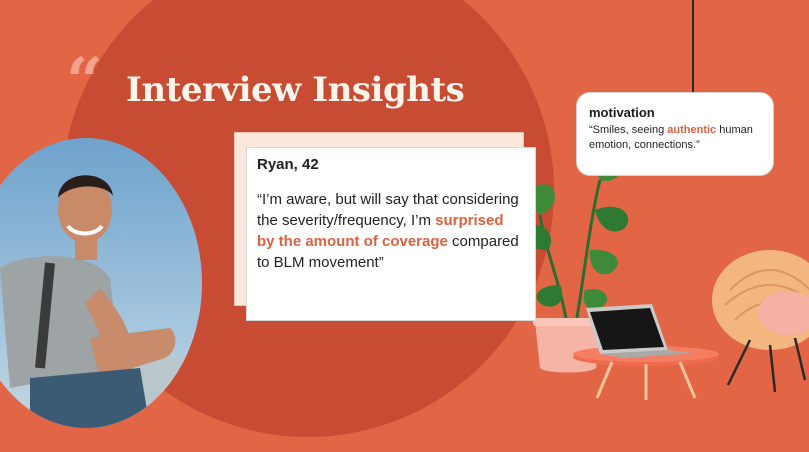 This screenshot has width=809, height=452. I want to click on quote-text-end: compared to BLM movement”, so click(388, 252).